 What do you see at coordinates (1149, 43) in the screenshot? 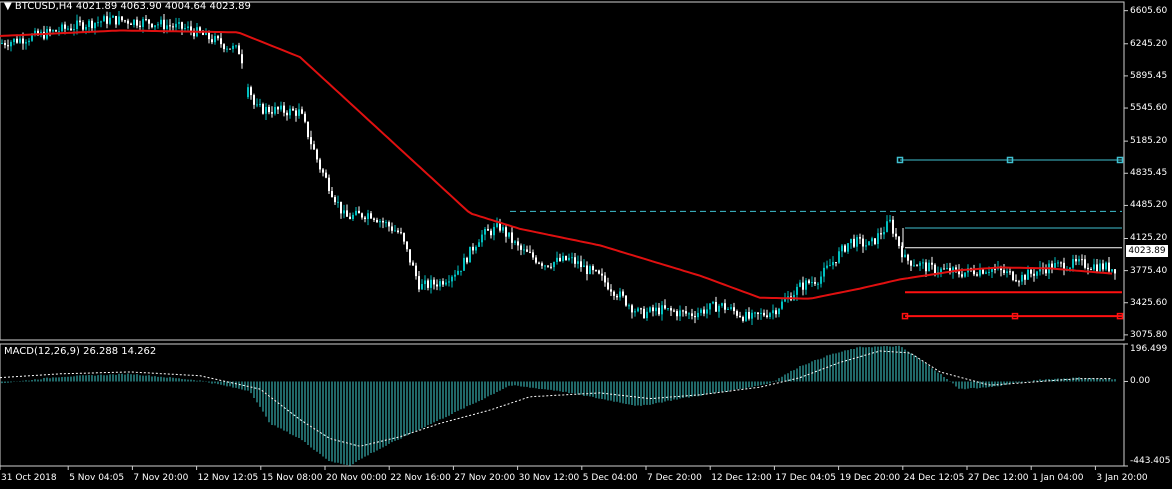
I see `price-tick-label: 6245.20` at bounding box center [1149, 43].